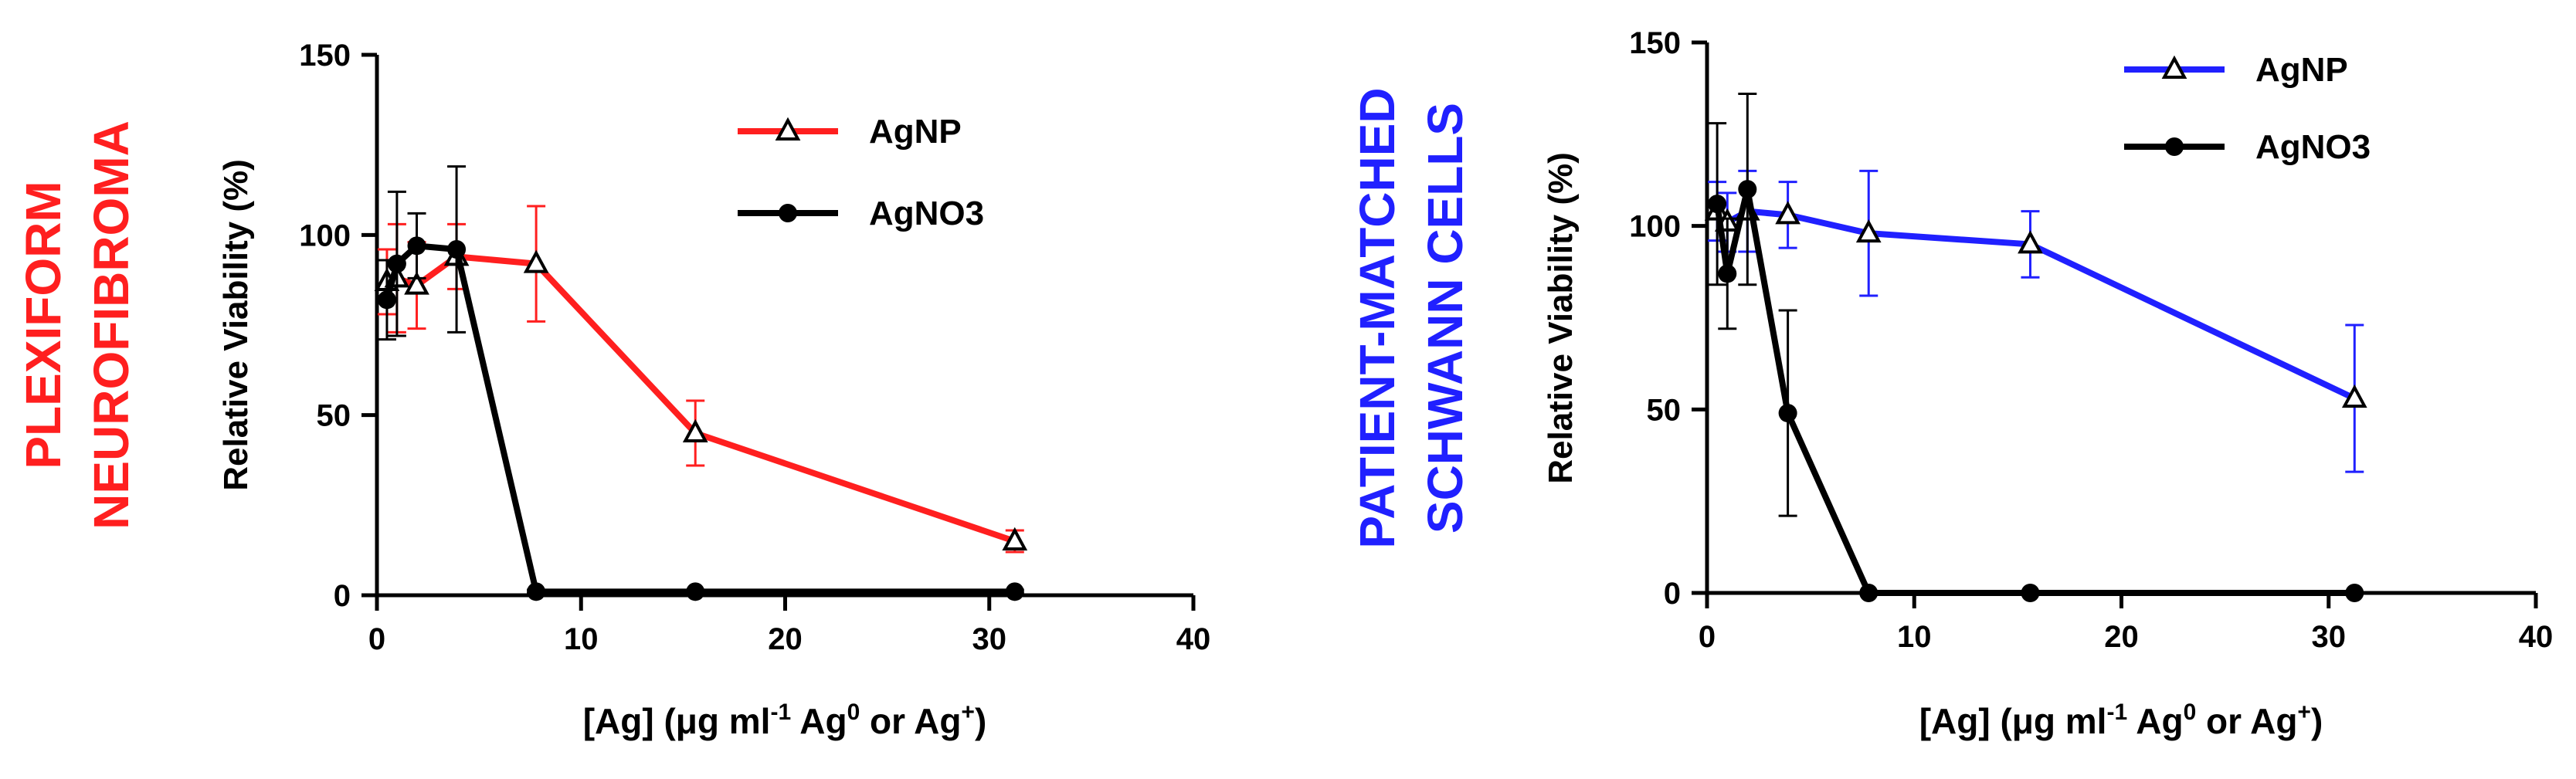  I want to click on side-label-line-1: PLEXIFORM, so click(43, 325).